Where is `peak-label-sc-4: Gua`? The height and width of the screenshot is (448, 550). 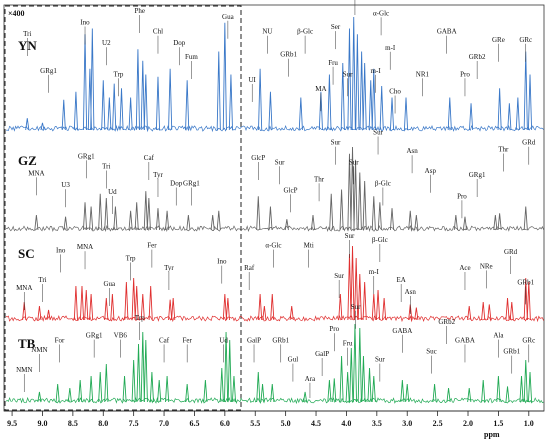 peak-label-sc-4: Gua is located at coordinates (110, 284).